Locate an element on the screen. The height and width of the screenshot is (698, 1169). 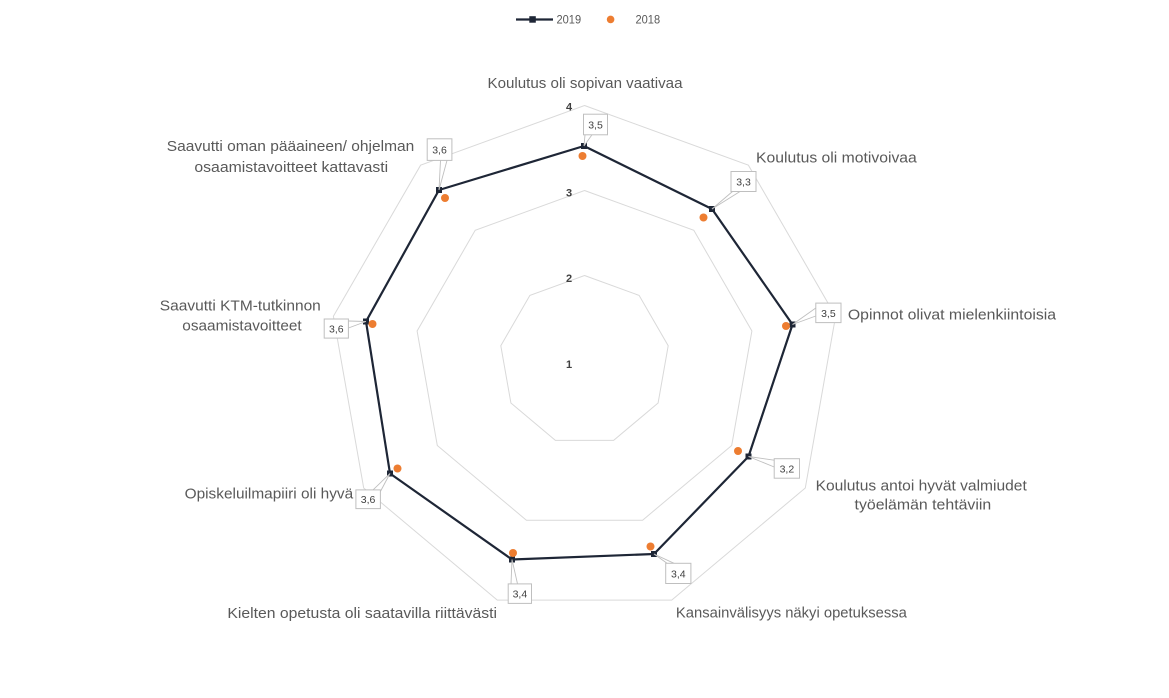
svg-text: työelämän tehtäviin is located at coordinates (923, 505).